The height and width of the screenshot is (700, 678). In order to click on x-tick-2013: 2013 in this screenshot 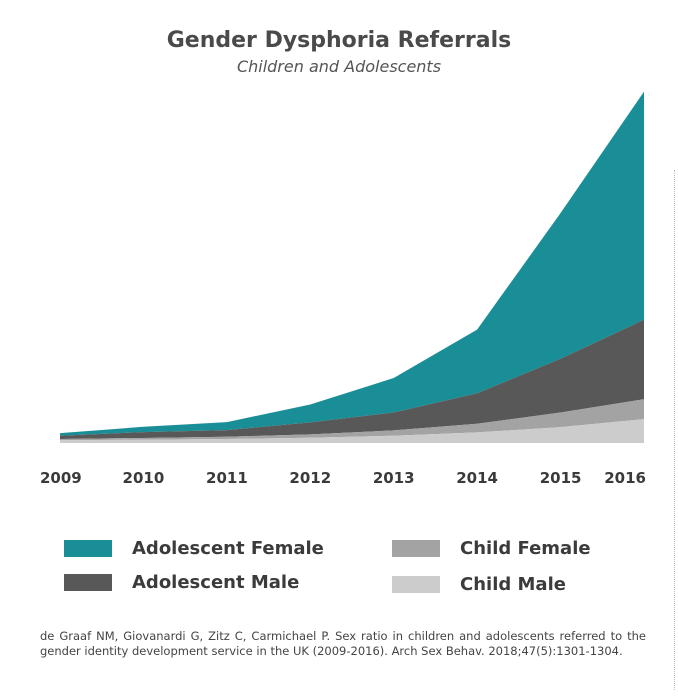, I will do `click(394, 478)`.